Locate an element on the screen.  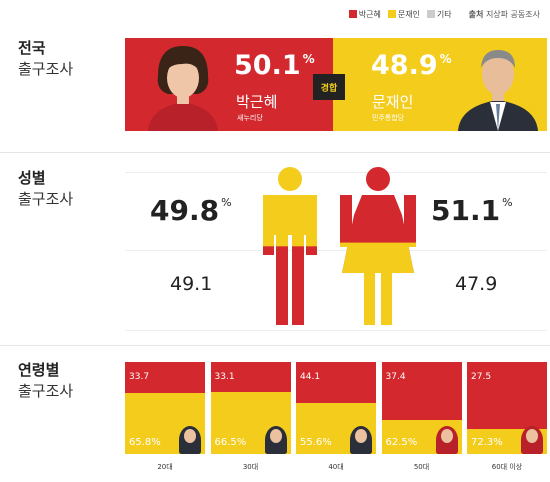
age-bar-bottom-label: 65.8% is located at coordinates (145, 442).